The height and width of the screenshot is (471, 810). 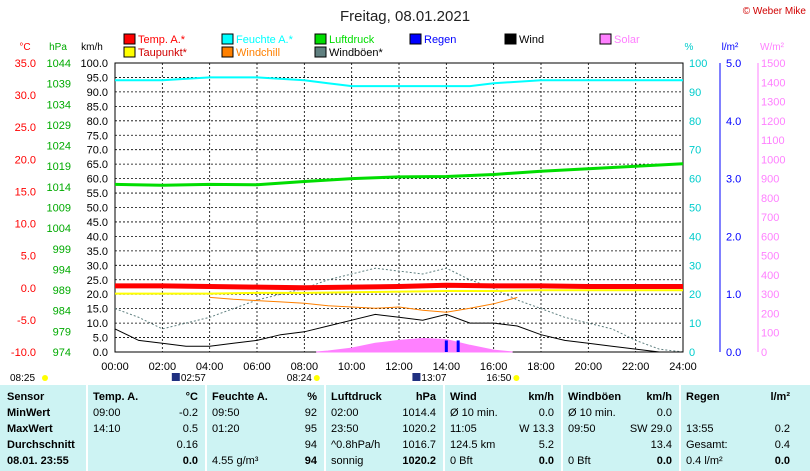 I want to click on legend-item-label: Windchill, so click(x=258, y=53).